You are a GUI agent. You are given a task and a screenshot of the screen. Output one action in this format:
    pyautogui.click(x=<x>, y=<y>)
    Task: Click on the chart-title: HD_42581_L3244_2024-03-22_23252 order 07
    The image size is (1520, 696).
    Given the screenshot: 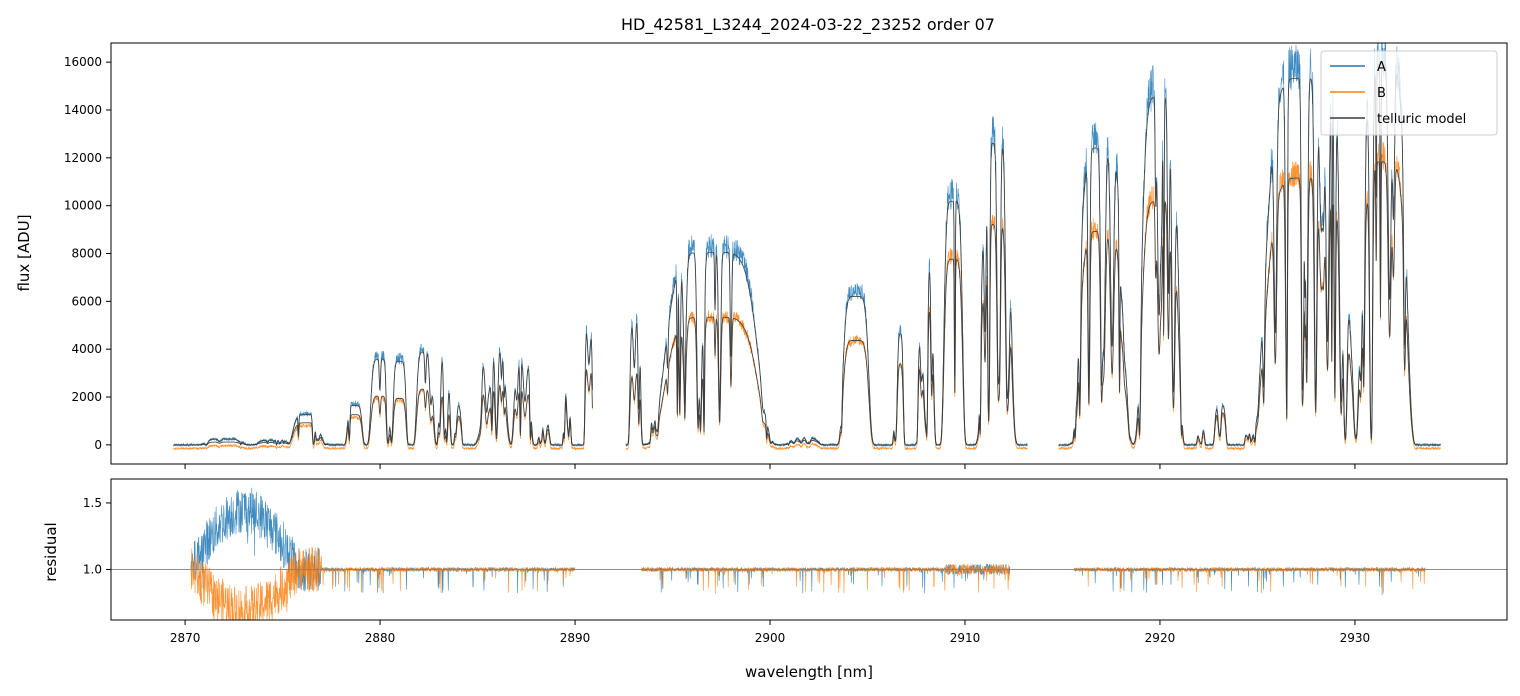 What is the action you would take?
    pyautogui.click(x=808, y=25)
    